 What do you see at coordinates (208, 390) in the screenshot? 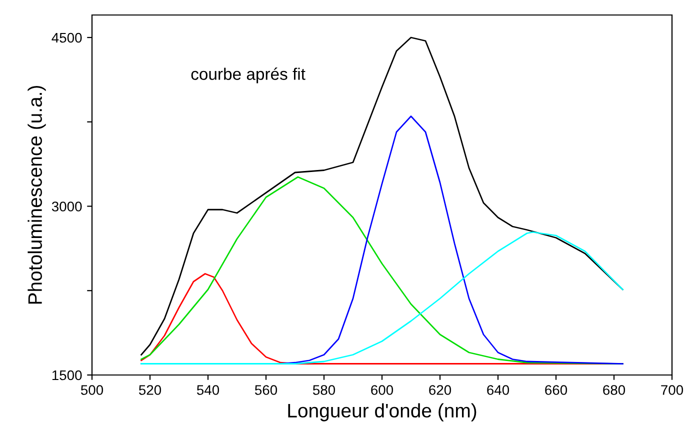
I see `x-tick-label: 540` at bounding box center [208, 390].